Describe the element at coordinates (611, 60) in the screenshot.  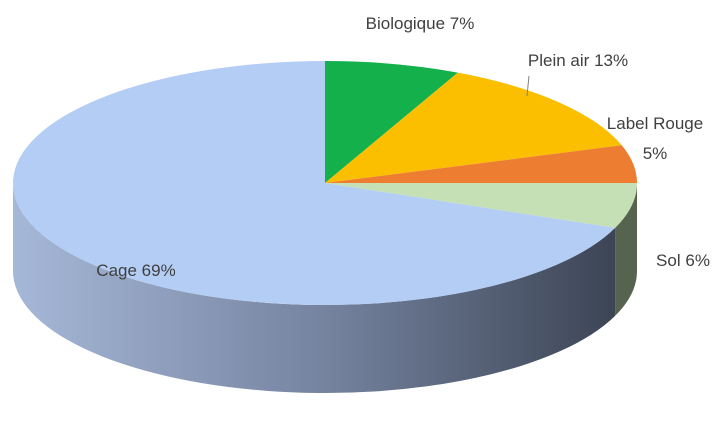
I see `value-label: 13%` at that location.